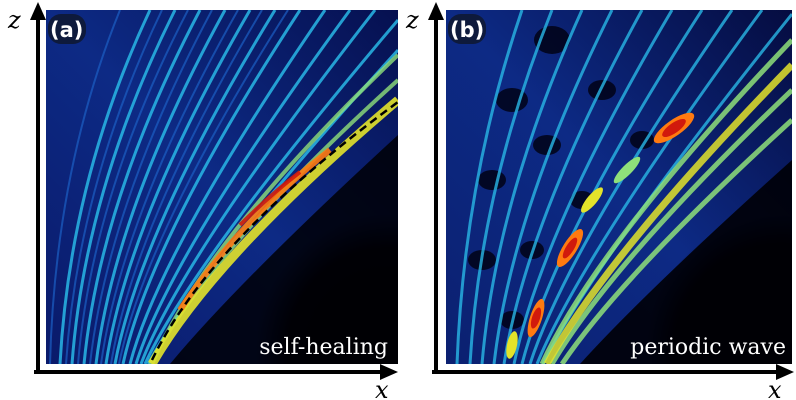 This screenshot has height=400, width=796. I want to click on z-axis-label-b: z, so click(412, 20).